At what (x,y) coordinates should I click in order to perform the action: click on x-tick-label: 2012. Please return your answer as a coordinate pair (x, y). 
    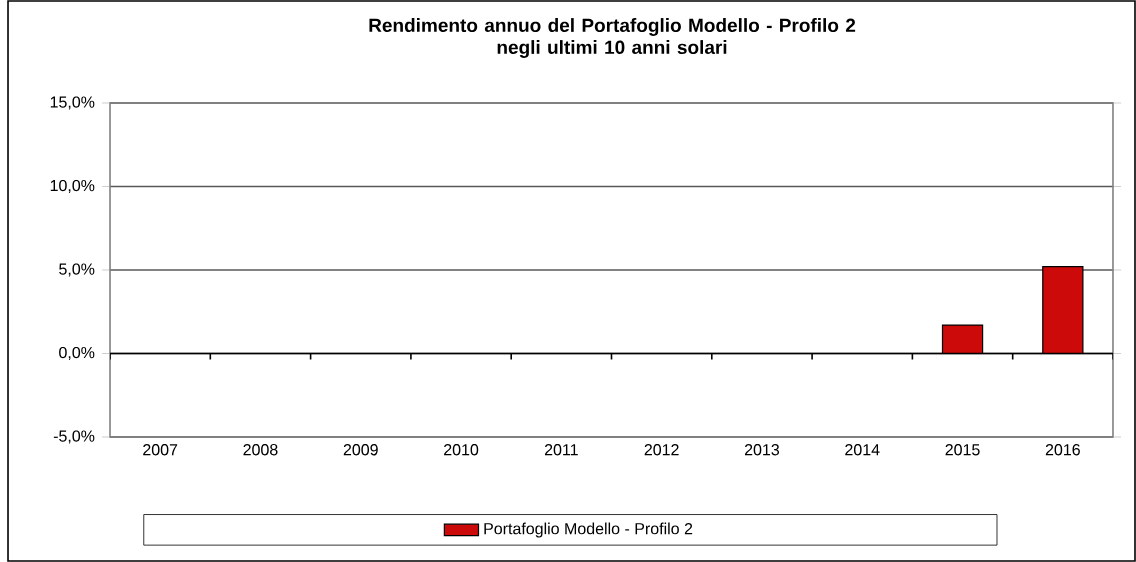
    Looking at the image, I should click on (661, 450).